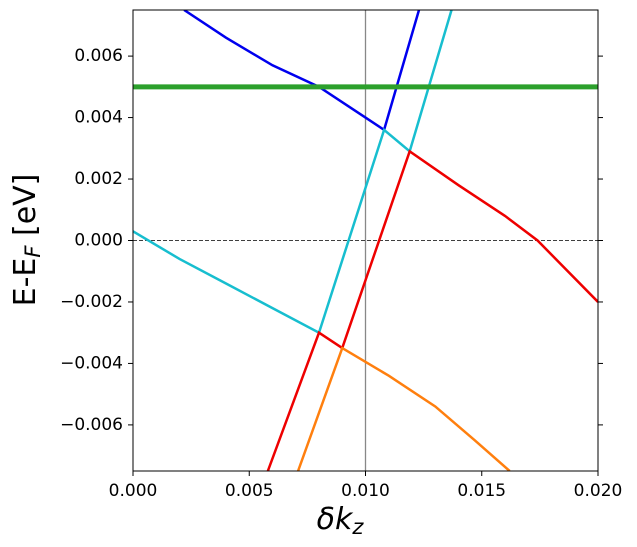  I want to click on y-label-main: E-E, so click(25, 282).